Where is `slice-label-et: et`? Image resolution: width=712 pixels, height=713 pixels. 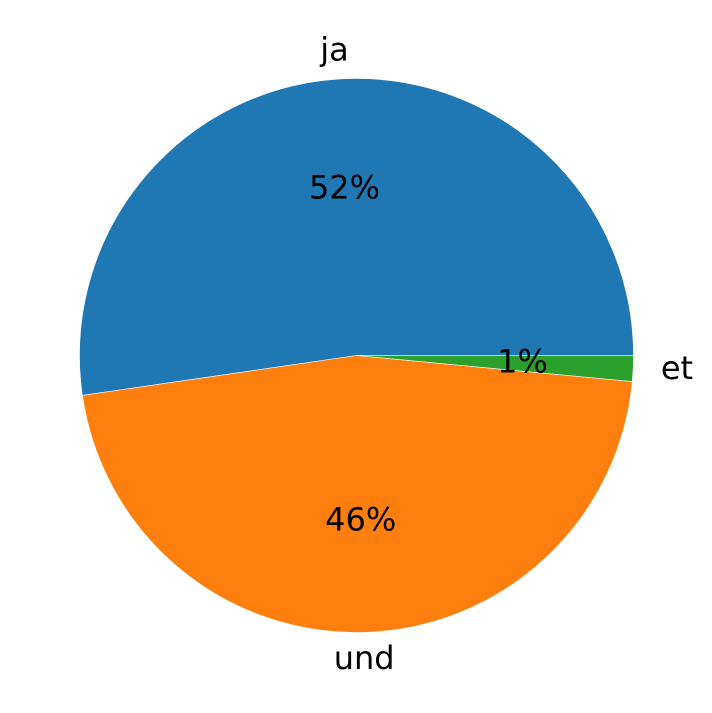
slice-label-et: et is located at coordinates (677, 368).